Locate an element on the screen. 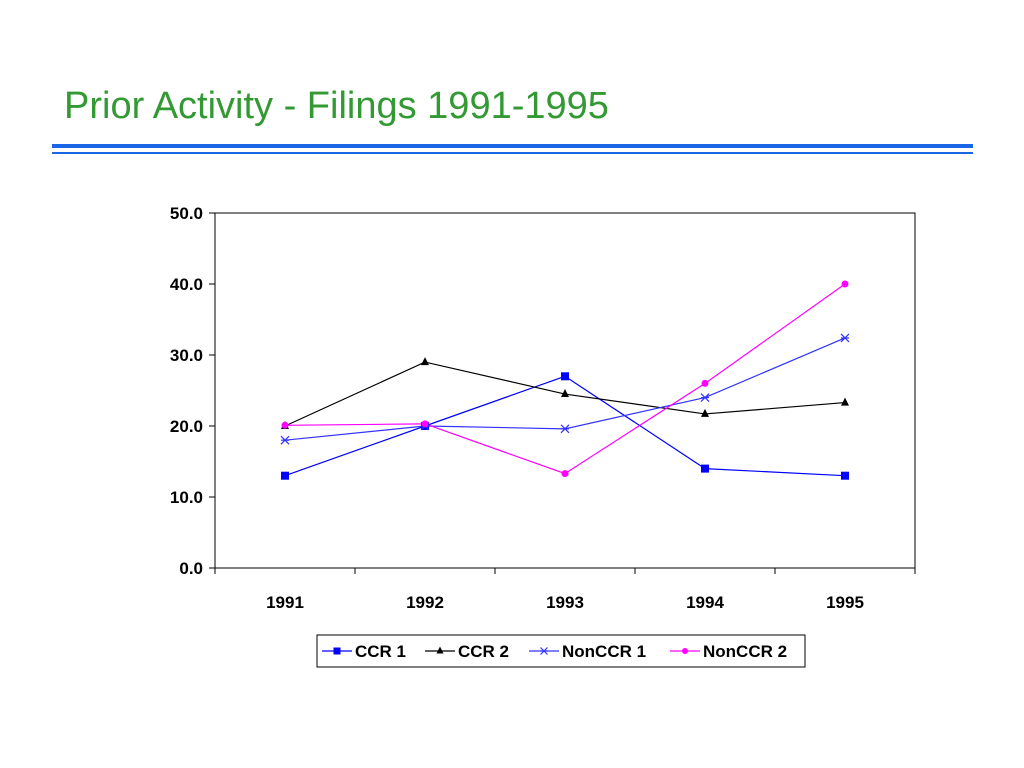 The width and height of the screenshot is (1024, 768). legend-item: NonCCR 1 is located at coordinates (587, 651).